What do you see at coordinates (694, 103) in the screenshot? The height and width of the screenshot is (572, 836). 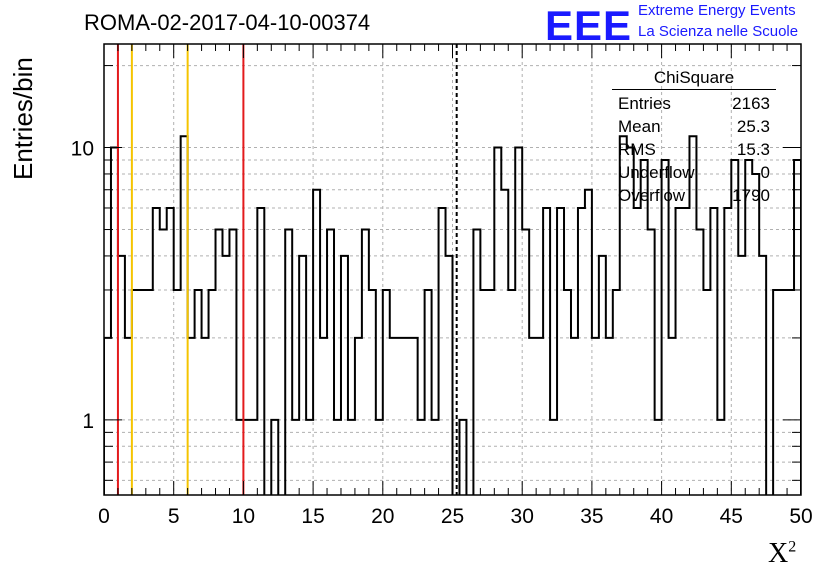 I see `stats-row: Entries 2163` at bounding box center [694, 103].